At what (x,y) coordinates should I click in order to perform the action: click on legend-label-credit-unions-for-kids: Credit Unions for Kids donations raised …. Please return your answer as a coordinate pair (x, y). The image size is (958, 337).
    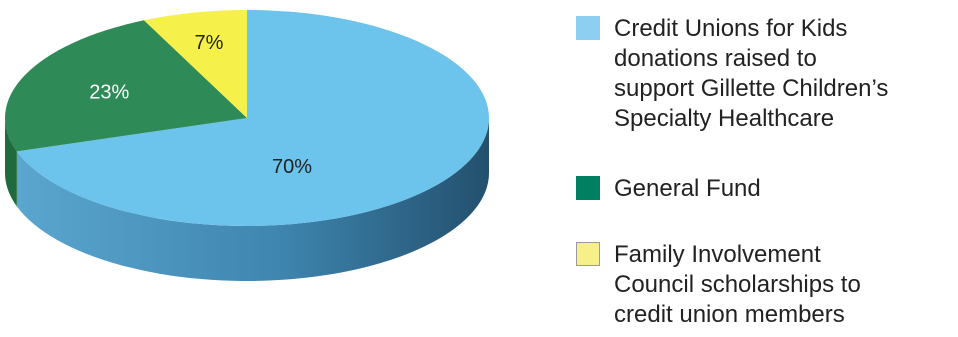
    Looking at the image, I should click on (751, 73).